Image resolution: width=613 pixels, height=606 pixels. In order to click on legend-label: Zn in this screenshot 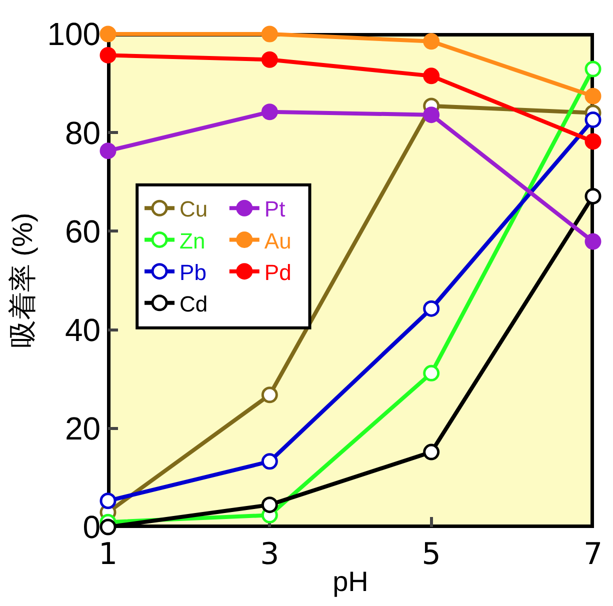, I will do `click(193, 241)`.